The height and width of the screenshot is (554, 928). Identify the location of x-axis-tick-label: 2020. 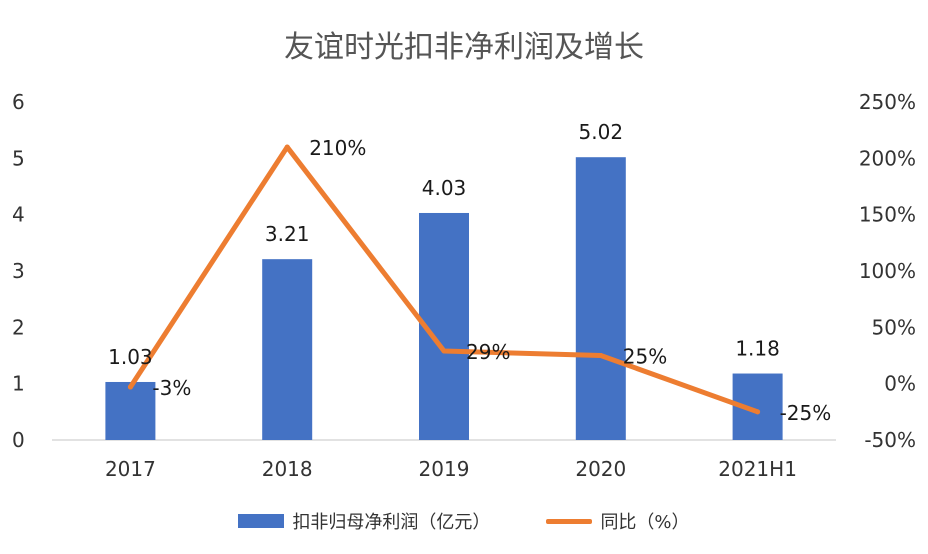
(600, 469).